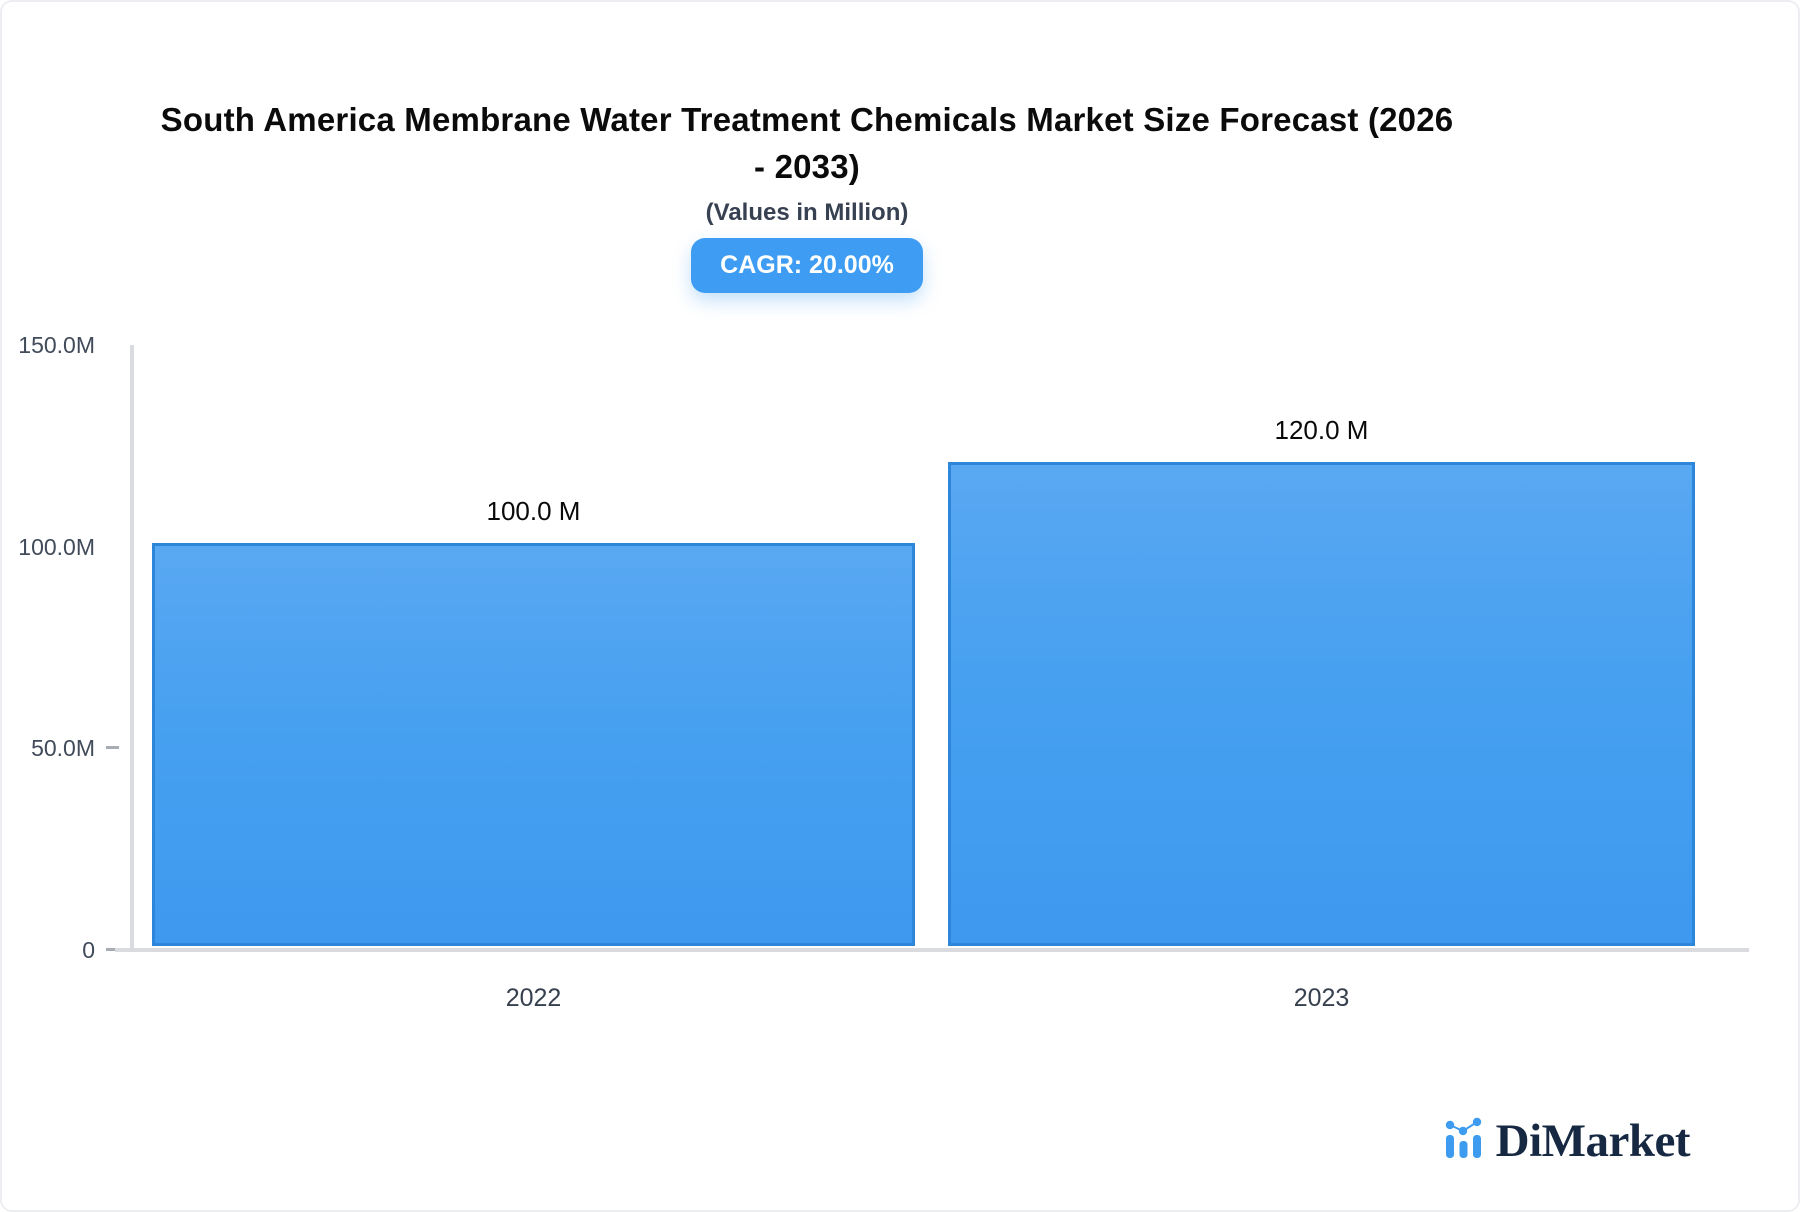 This screenshot has width=1800, height=1212. I want to click on x-axis-label-2023: 2023, so click(1321, 998).